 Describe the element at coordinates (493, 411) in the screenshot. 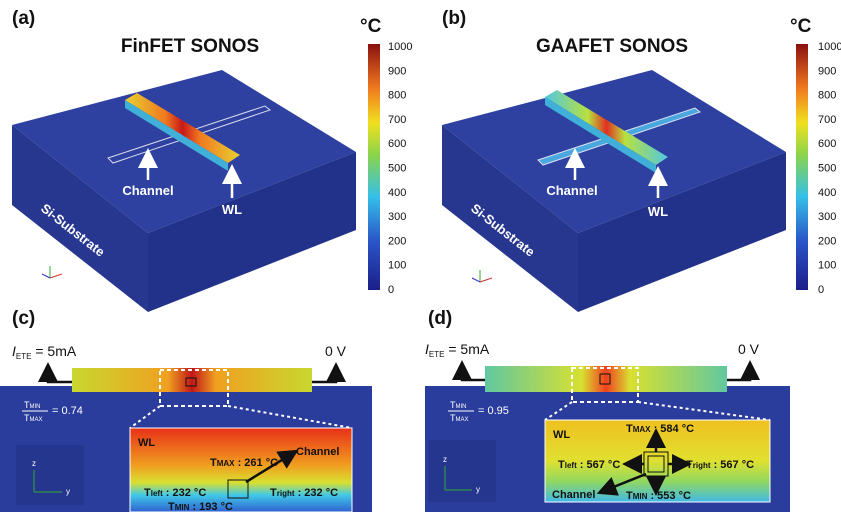

I see `label: = 0.95` at that location.